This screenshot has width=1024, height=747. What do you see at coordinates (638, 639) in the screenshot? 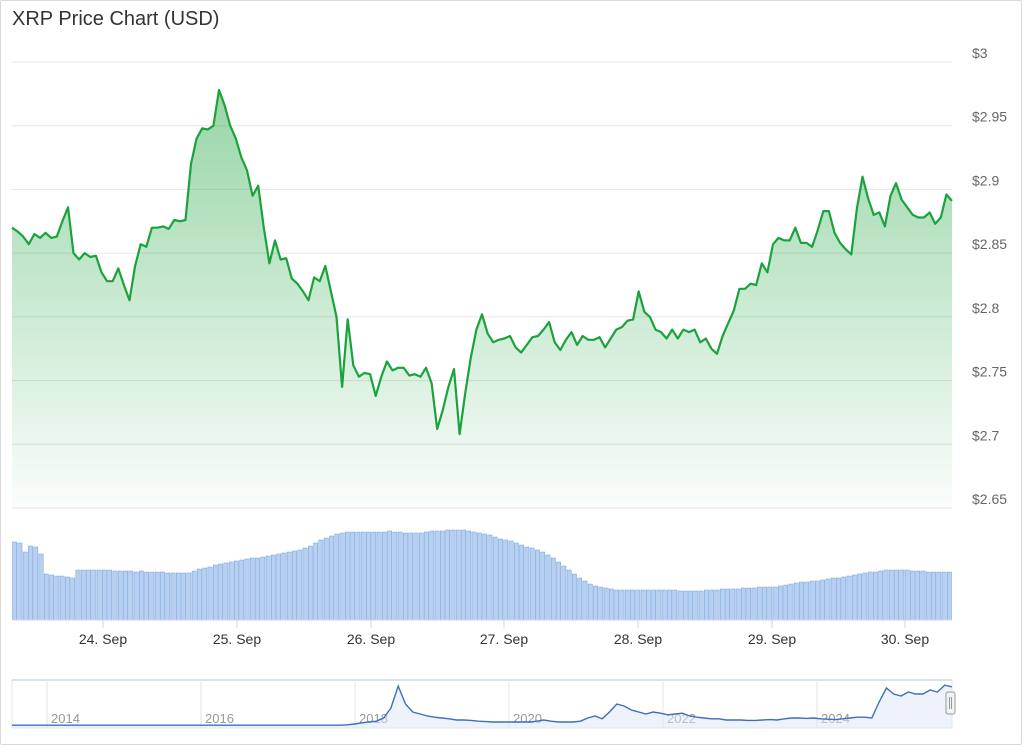
I see `x-tick-label: 28. Sep` at bounding box center [638, 639].